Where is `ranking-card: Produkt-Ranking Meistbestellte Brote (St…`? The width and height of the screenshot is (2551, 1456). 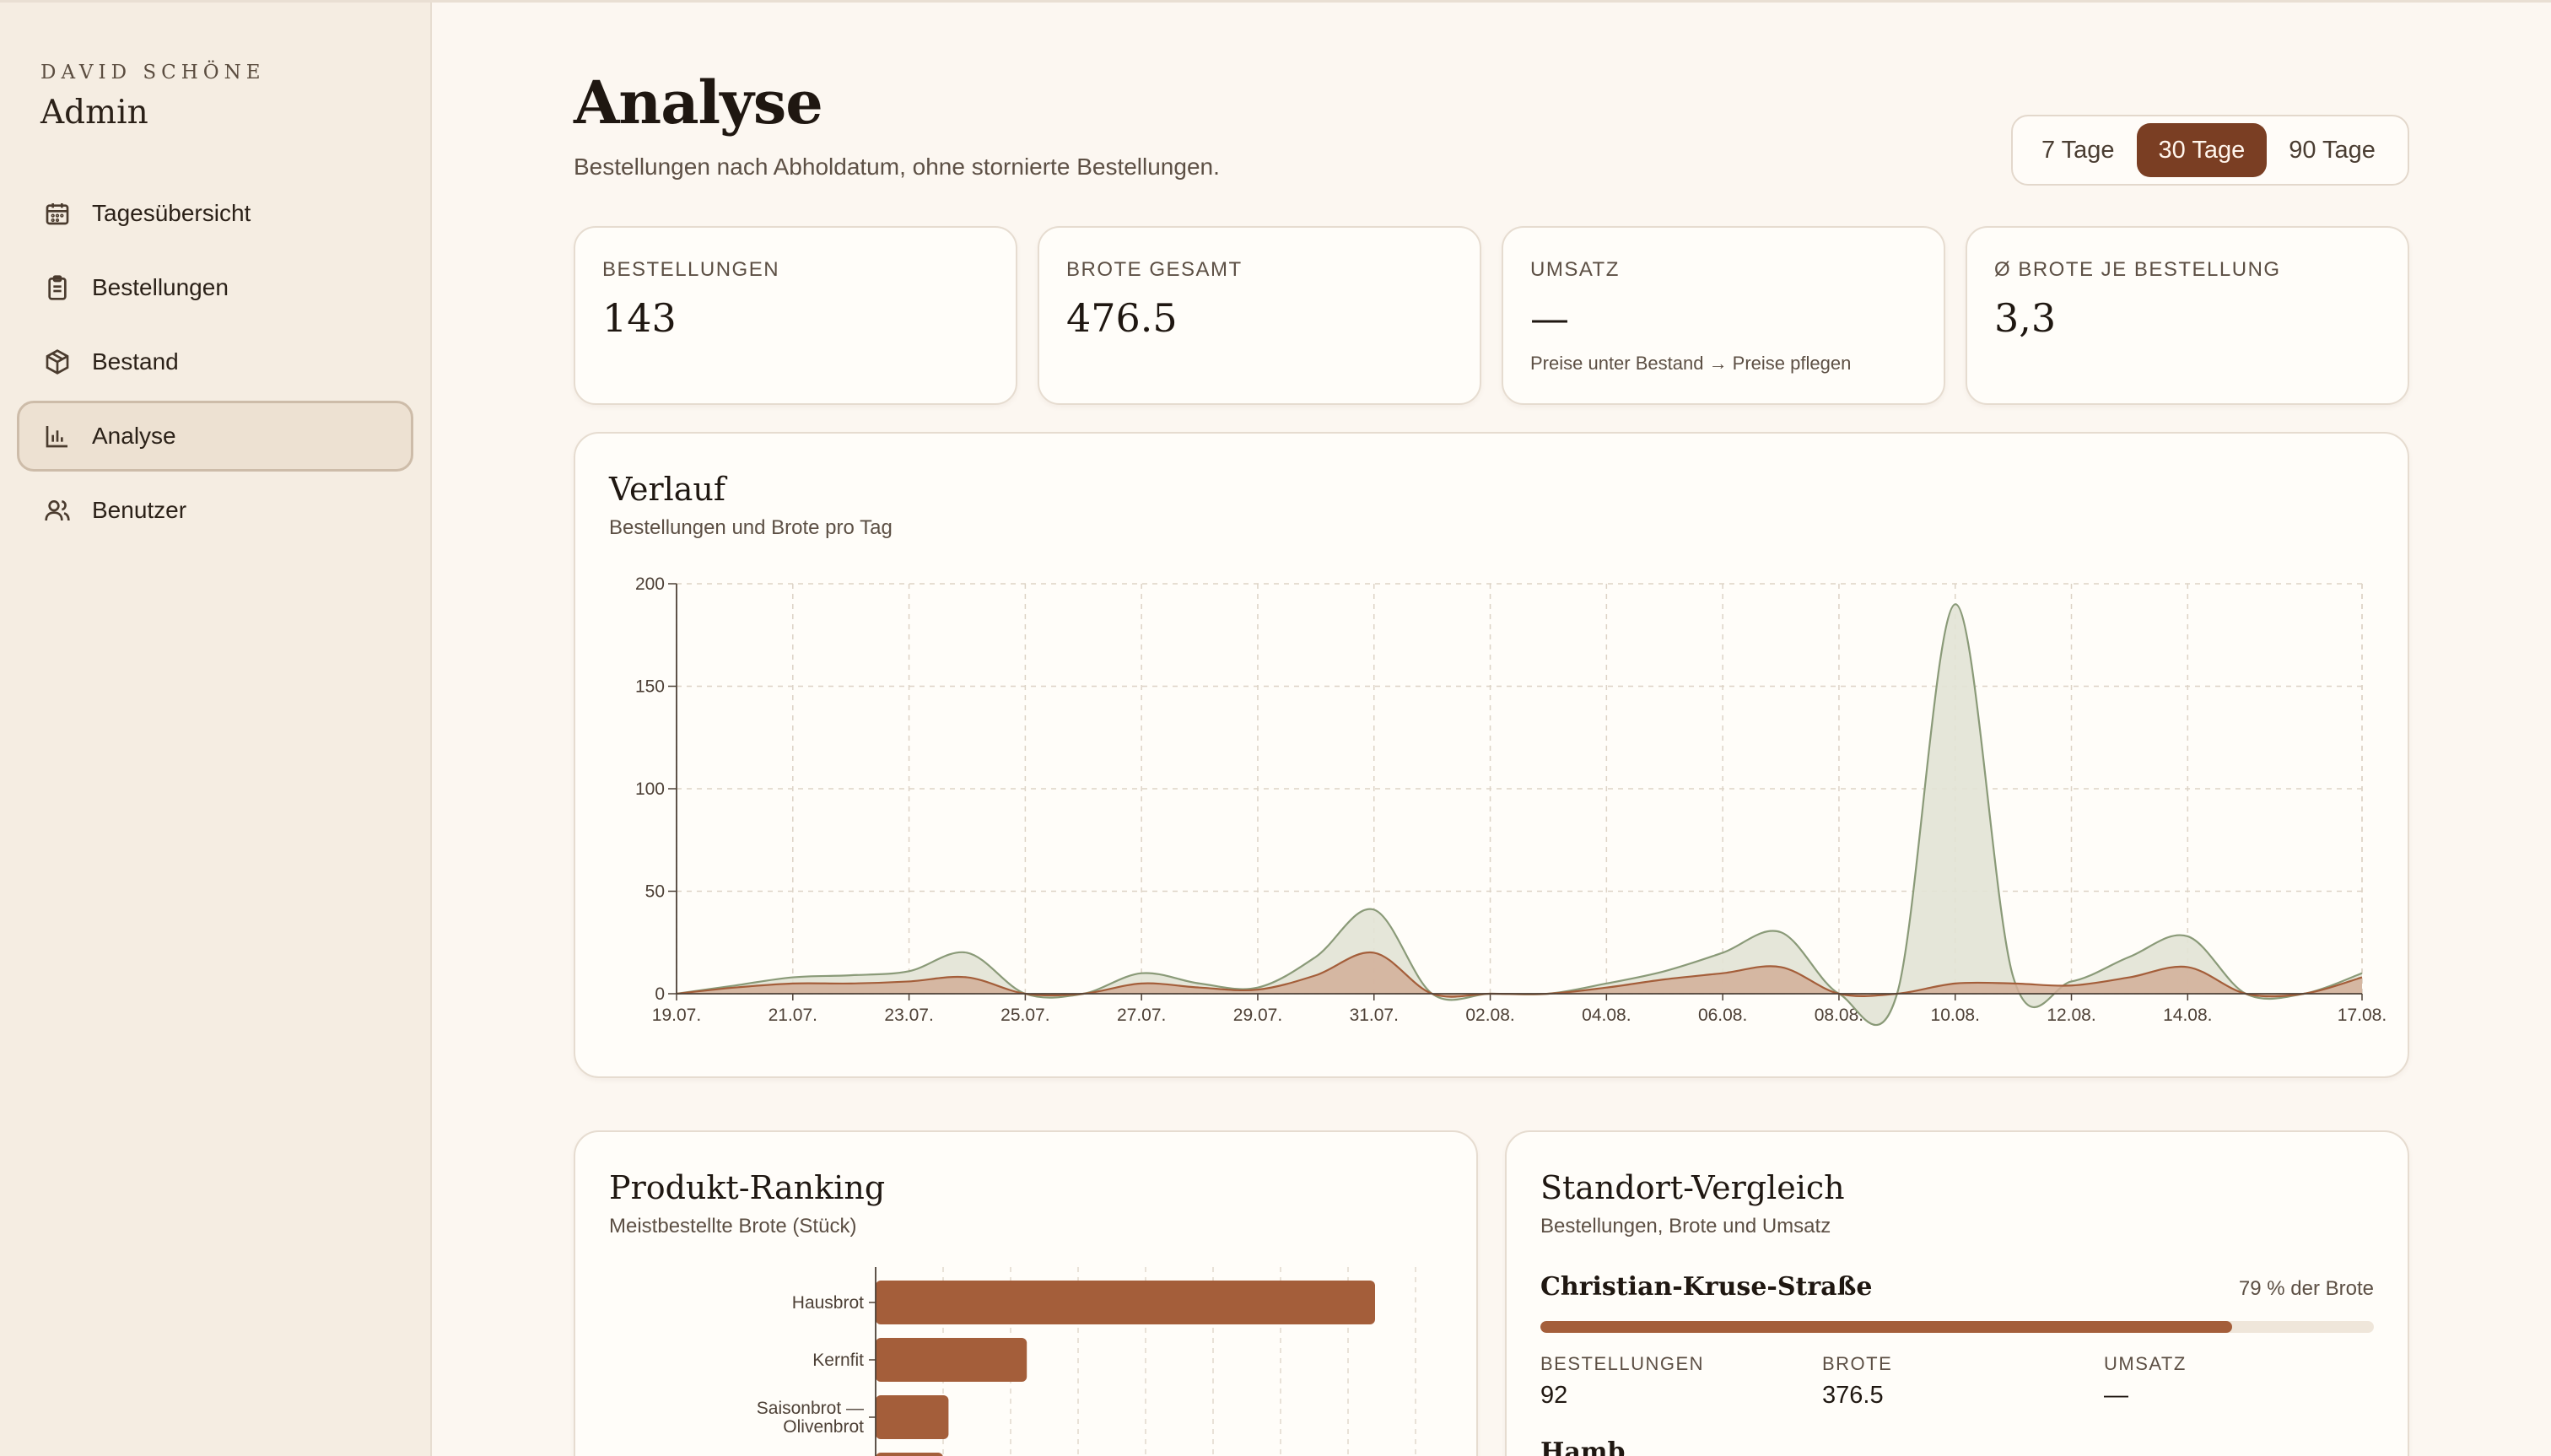 ranking-card: Produkt-Ranking Meistbestellte Brote (St… is located at coordinates (1026, 1293).